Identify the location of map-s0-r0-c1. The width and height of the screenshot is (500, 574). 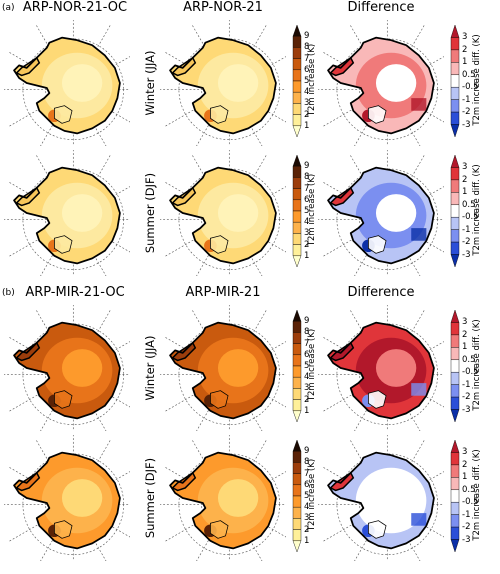
(223, 83).